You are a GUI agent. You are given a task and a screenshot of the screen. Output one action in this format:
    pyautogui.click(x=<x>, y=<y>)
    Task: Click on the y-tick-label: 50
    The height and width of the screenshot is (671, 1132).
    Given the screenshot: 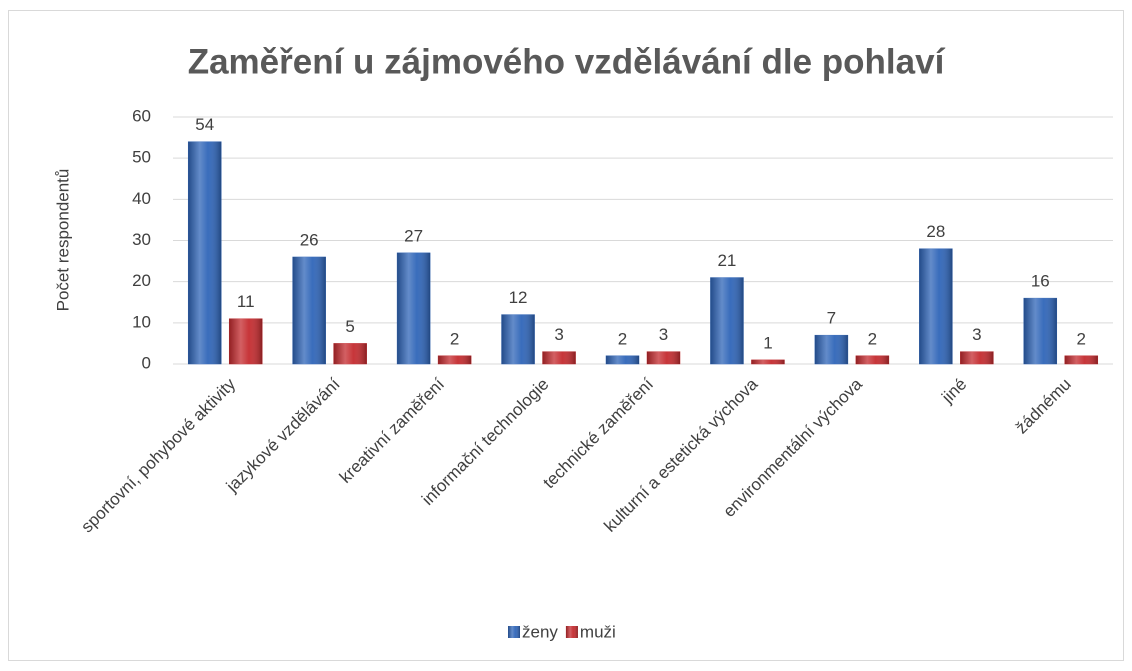 What is the action you would take?
    pyautogui.click(x=141, y=157)
    